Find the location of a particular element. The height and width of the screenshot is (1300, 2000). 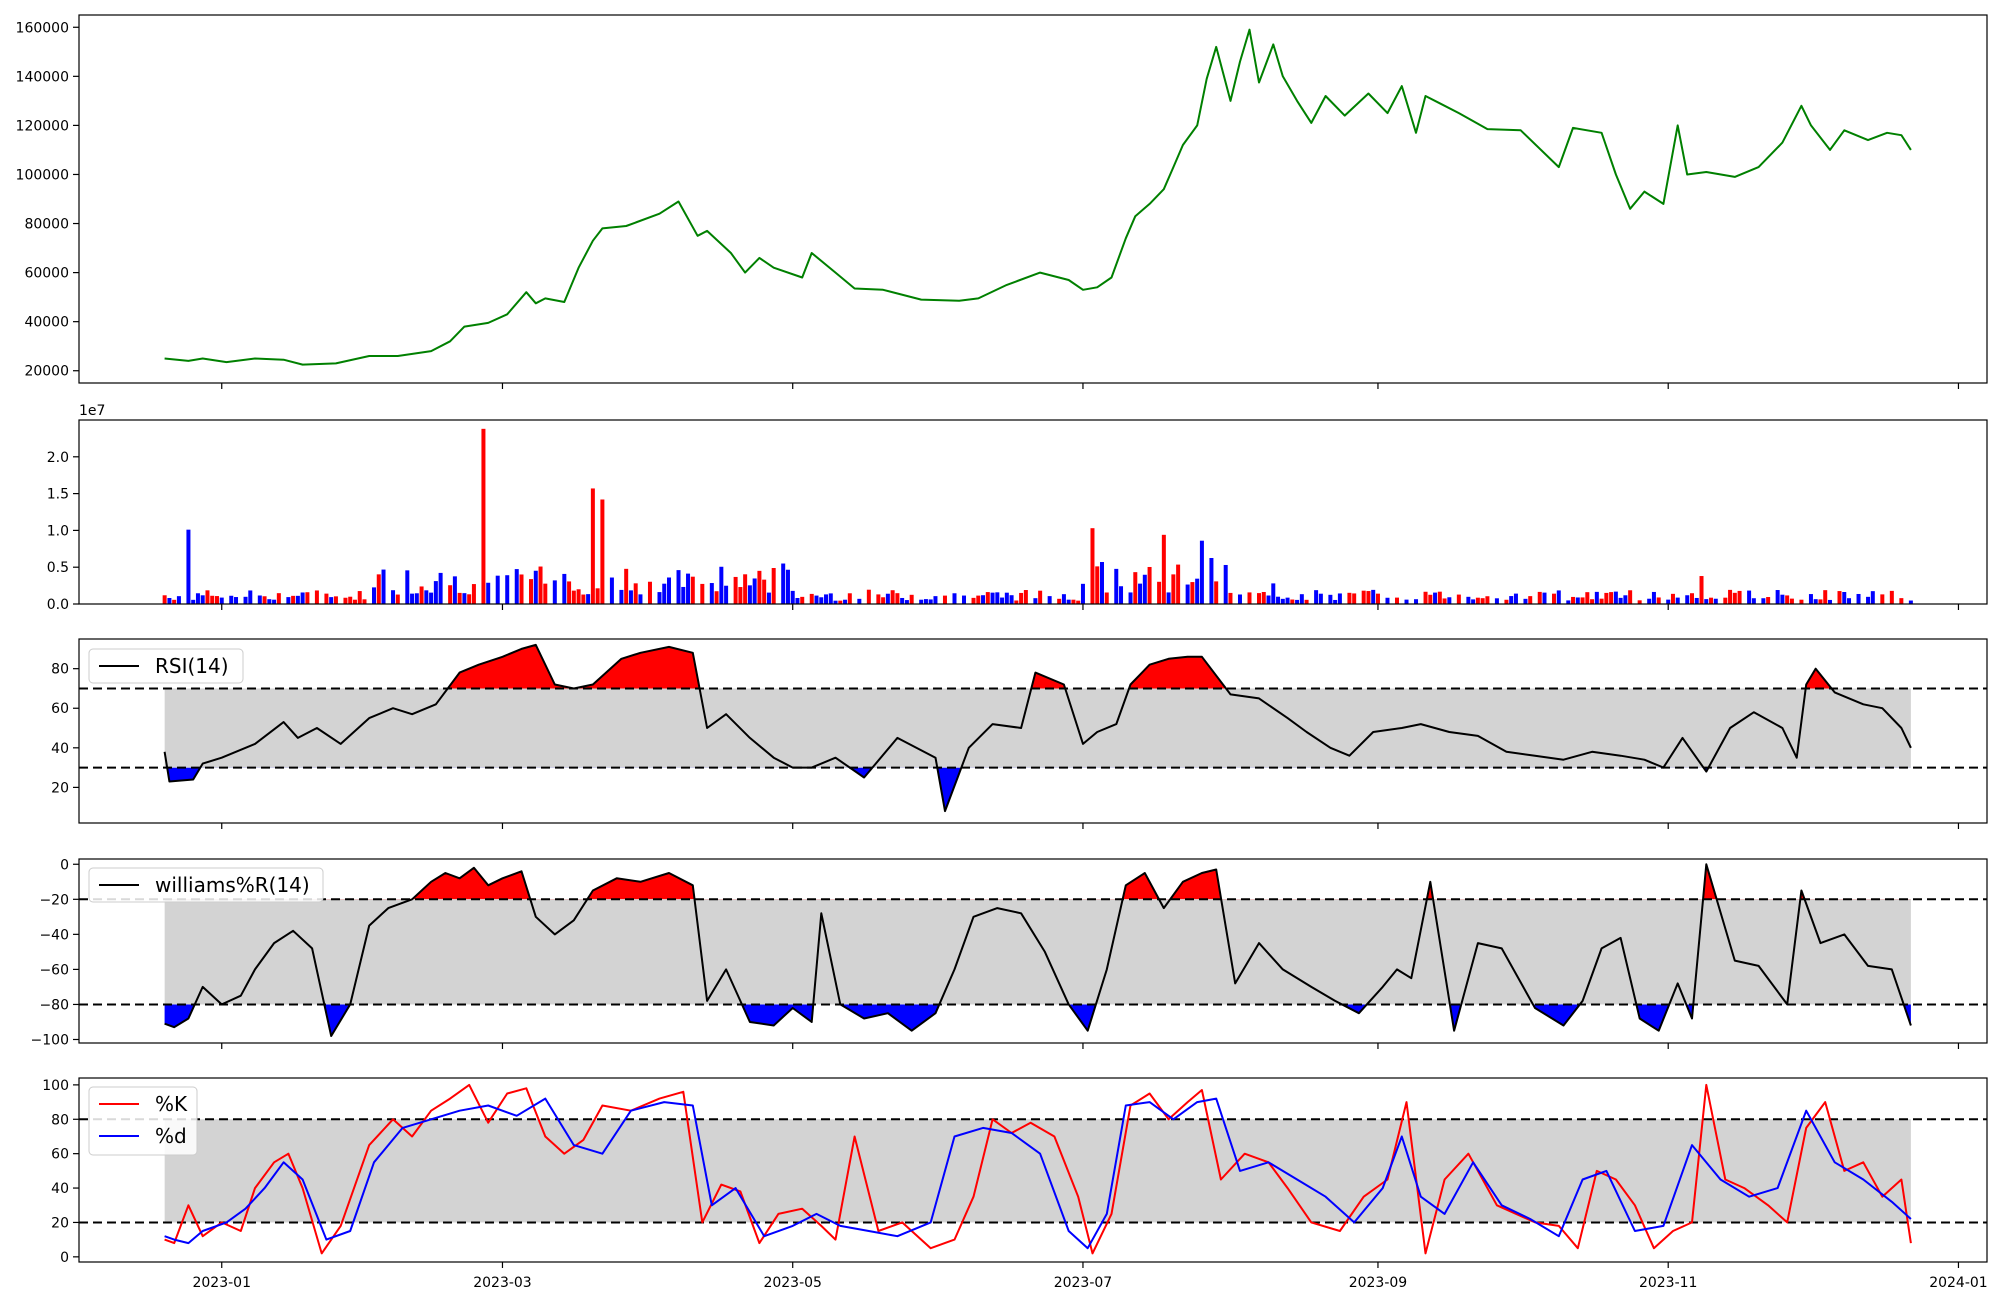

volume-offset-label: 1e7 is located at coordinates (92, 411).